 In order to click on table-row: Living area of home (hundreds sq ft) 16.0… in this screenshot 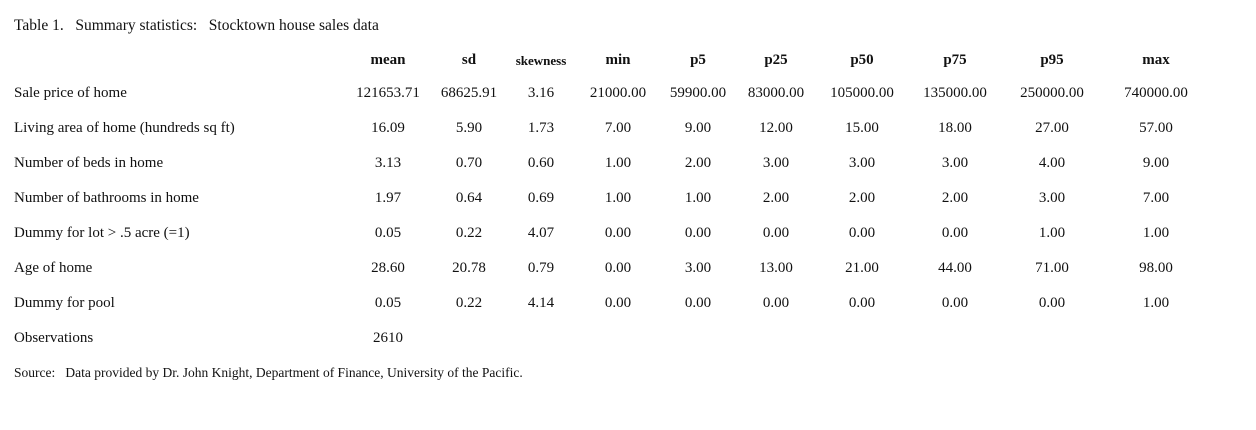, I will do `click(612, 128)`.